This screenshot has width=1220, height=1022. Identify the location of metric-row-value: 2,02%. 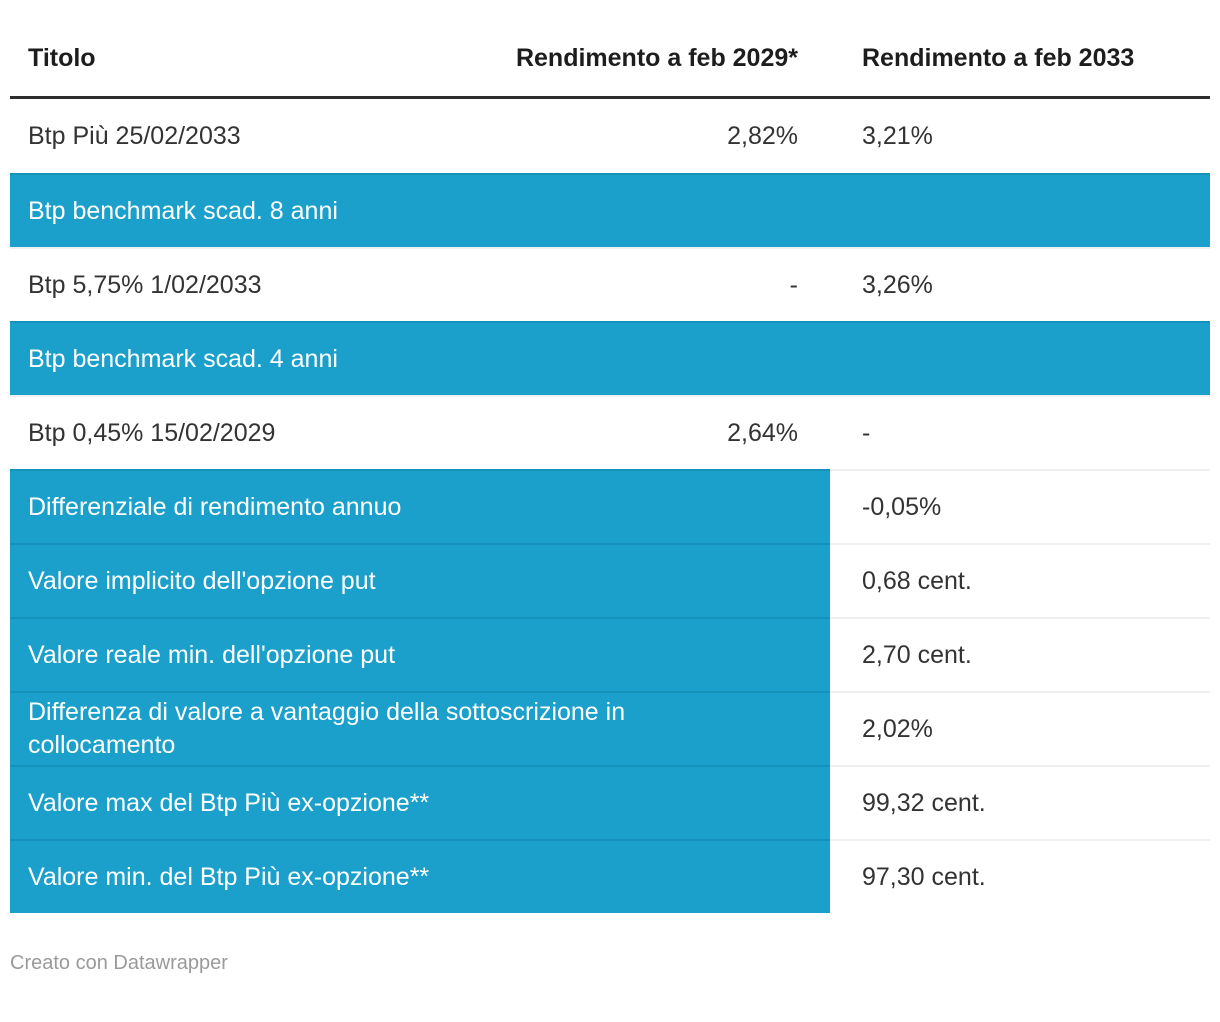
(1020, 728).